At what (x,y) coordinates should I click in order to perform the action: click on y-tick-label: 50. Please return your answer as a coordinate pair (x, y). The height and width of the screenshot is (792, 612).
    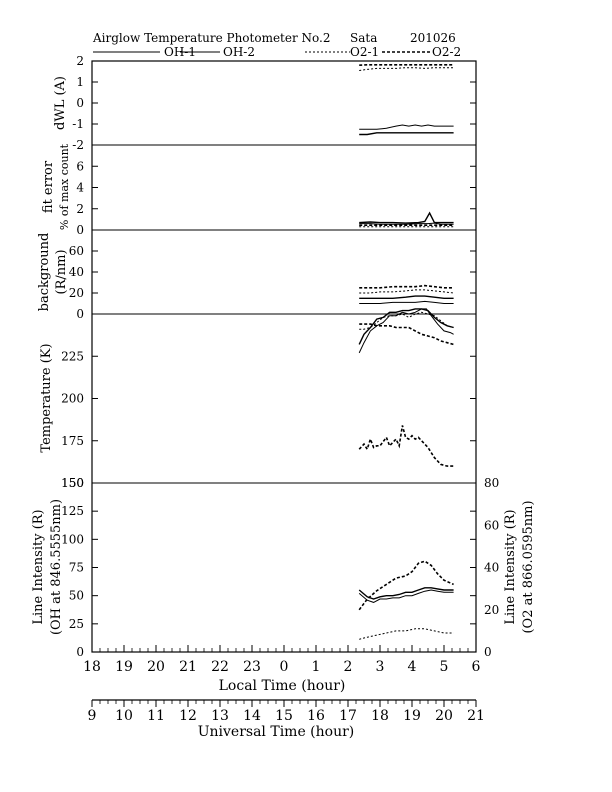
    Looking at the image, I should click on (76, 596).